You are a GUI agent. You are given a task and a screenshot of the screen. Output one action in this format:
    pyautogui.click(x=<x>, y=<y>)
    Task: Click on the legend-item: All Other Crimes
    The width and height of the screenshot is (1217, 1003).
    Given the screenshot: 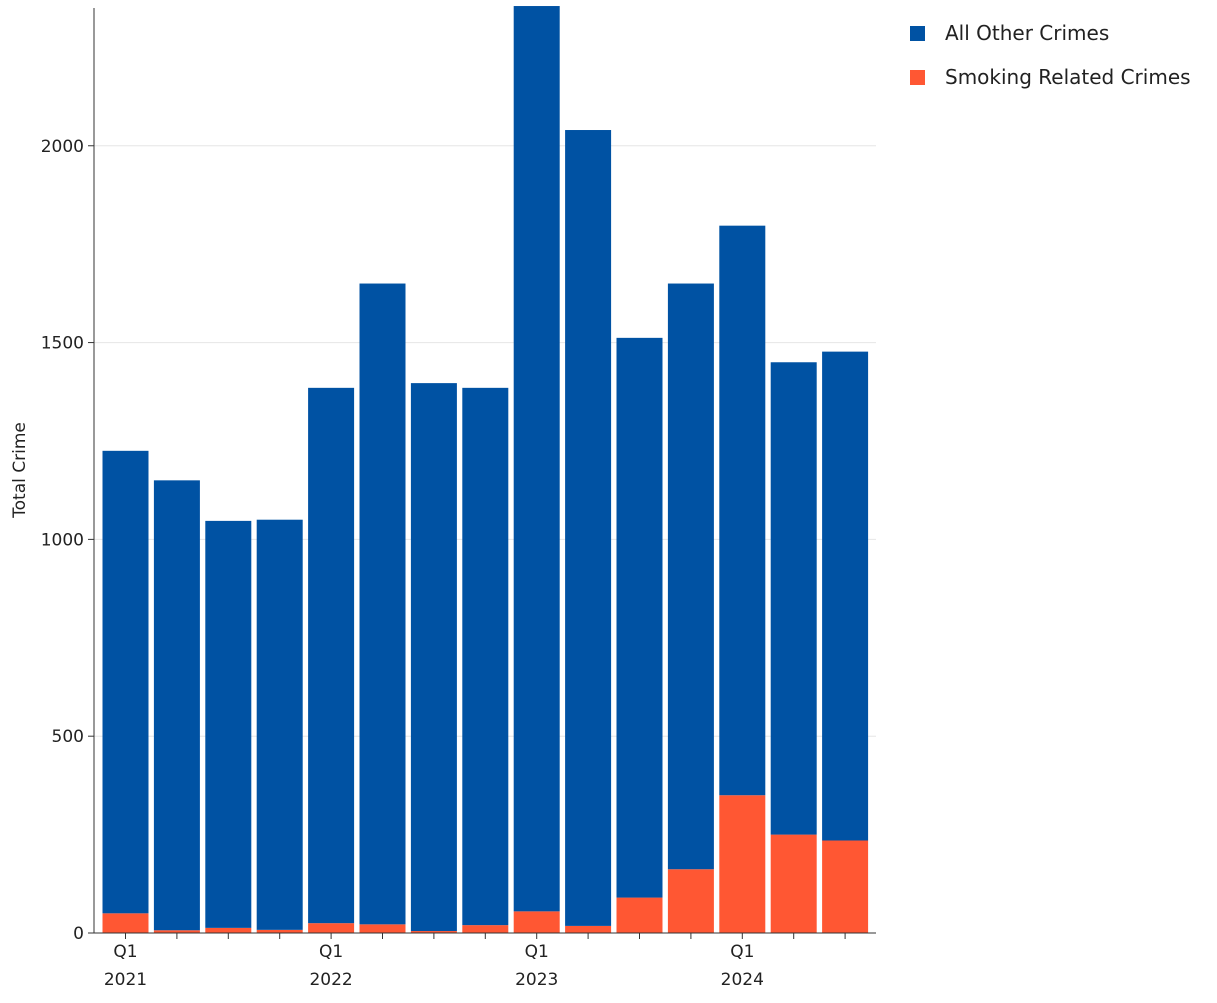 What is the action you would take?
    pyautogui.click(x=1050, y=33)
    